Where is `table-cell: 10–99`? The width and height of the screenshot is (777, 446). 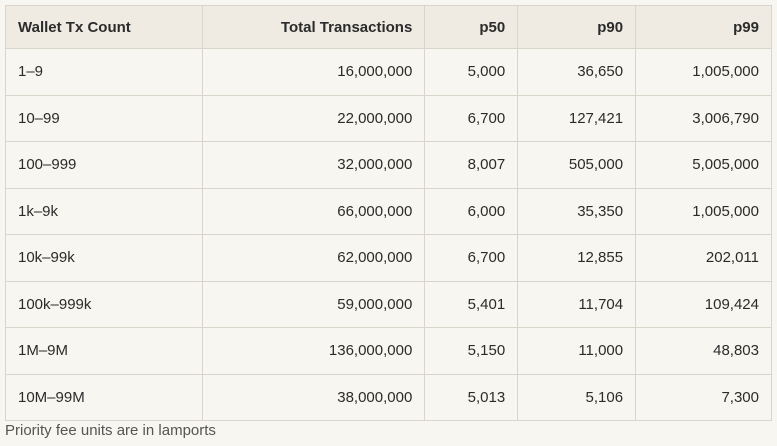 table-cell: 10–99 is located at coordinates (104, 118).